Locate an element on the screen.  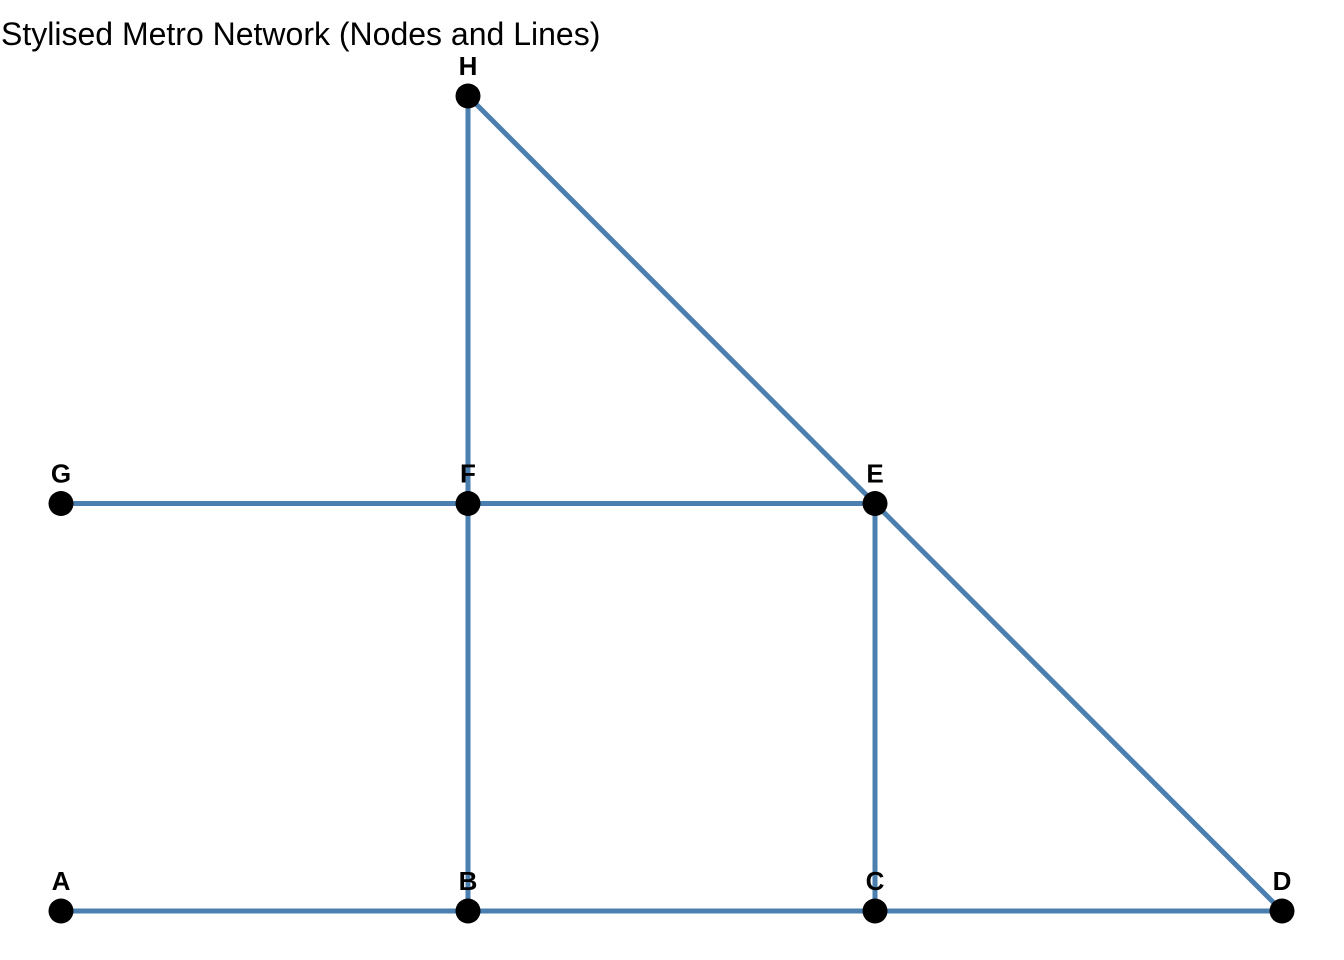
node-label-a: A is located at coordinates (61, 881).